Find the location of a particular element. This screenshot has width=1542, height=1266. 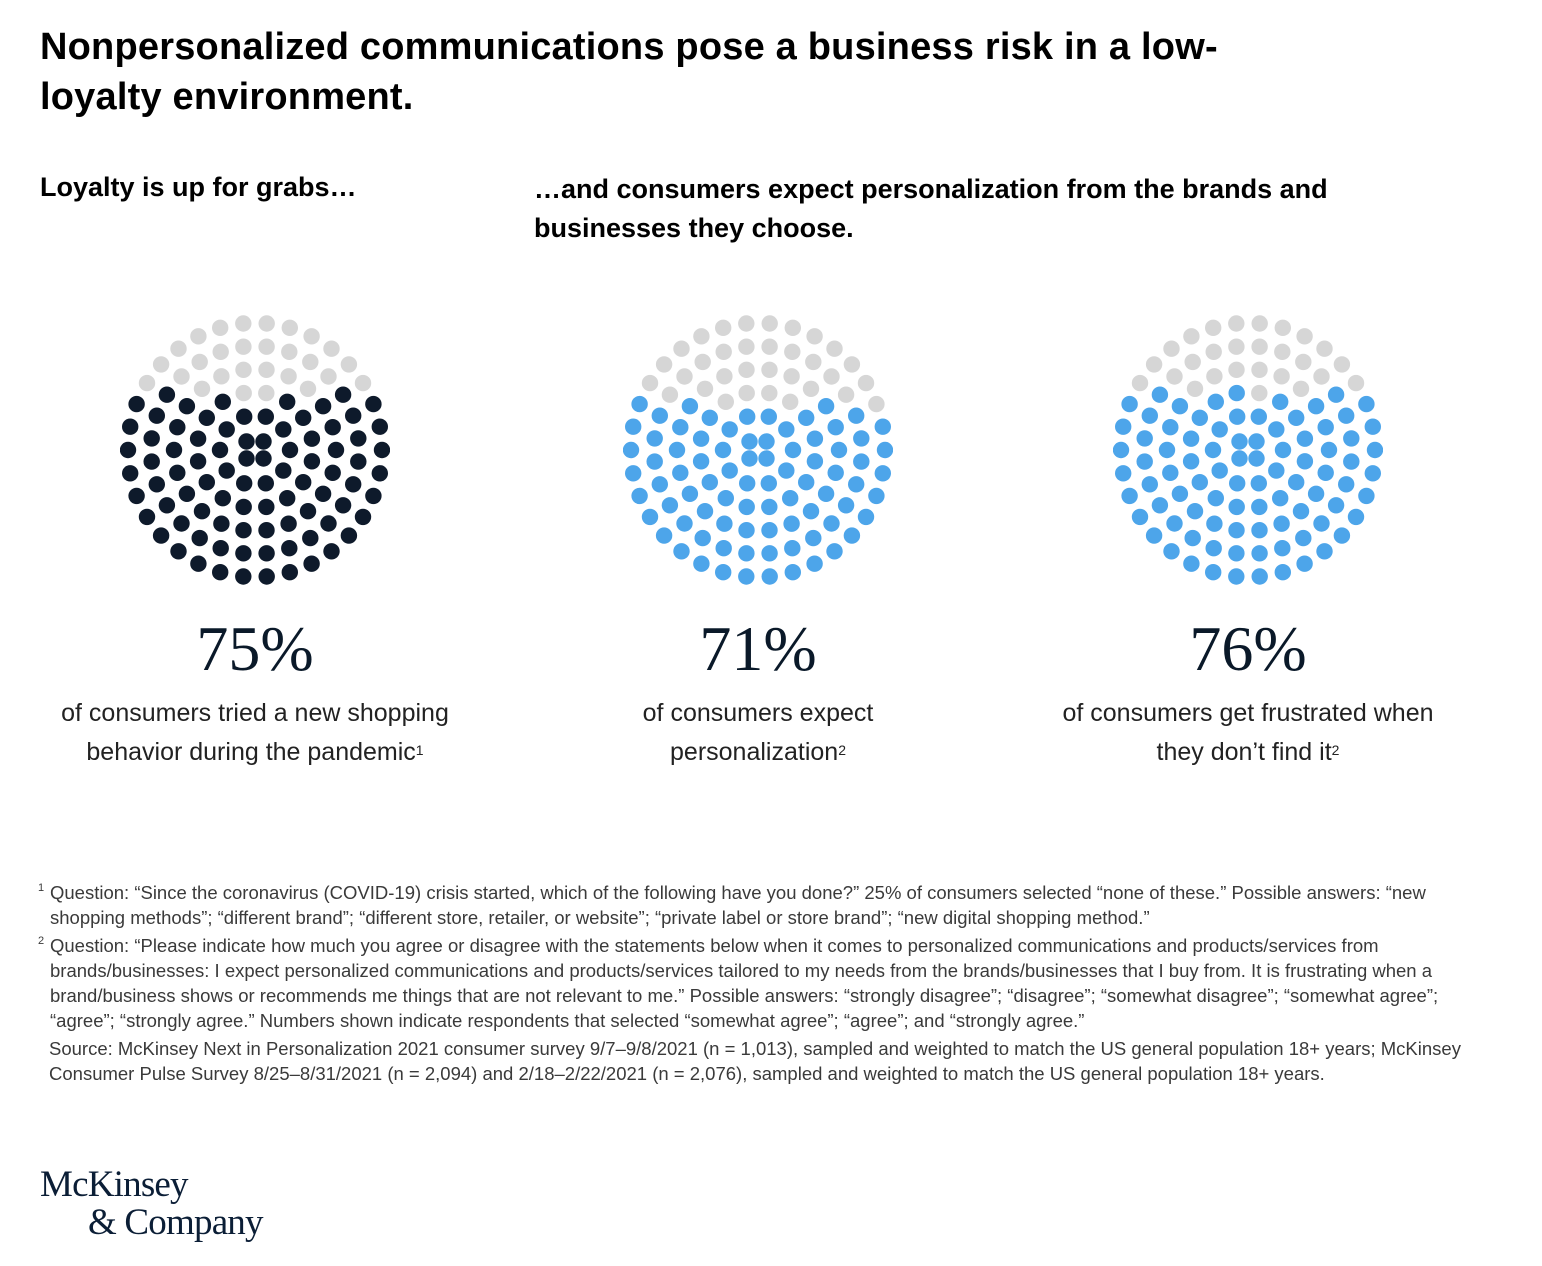

logo-line-1: McKinsey is located at coordinates (114, 1184).